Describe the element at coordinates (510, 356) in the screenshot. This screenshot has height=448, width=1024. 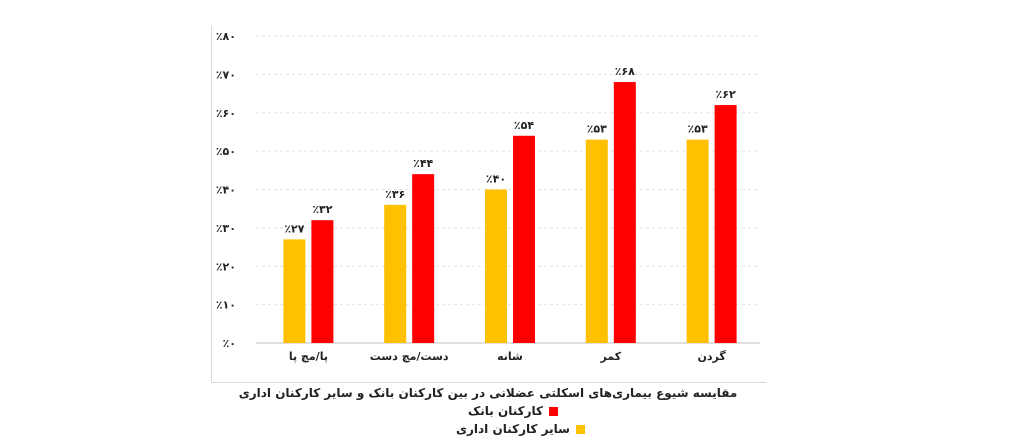
I see `x-tick-label: شانه` at that location.